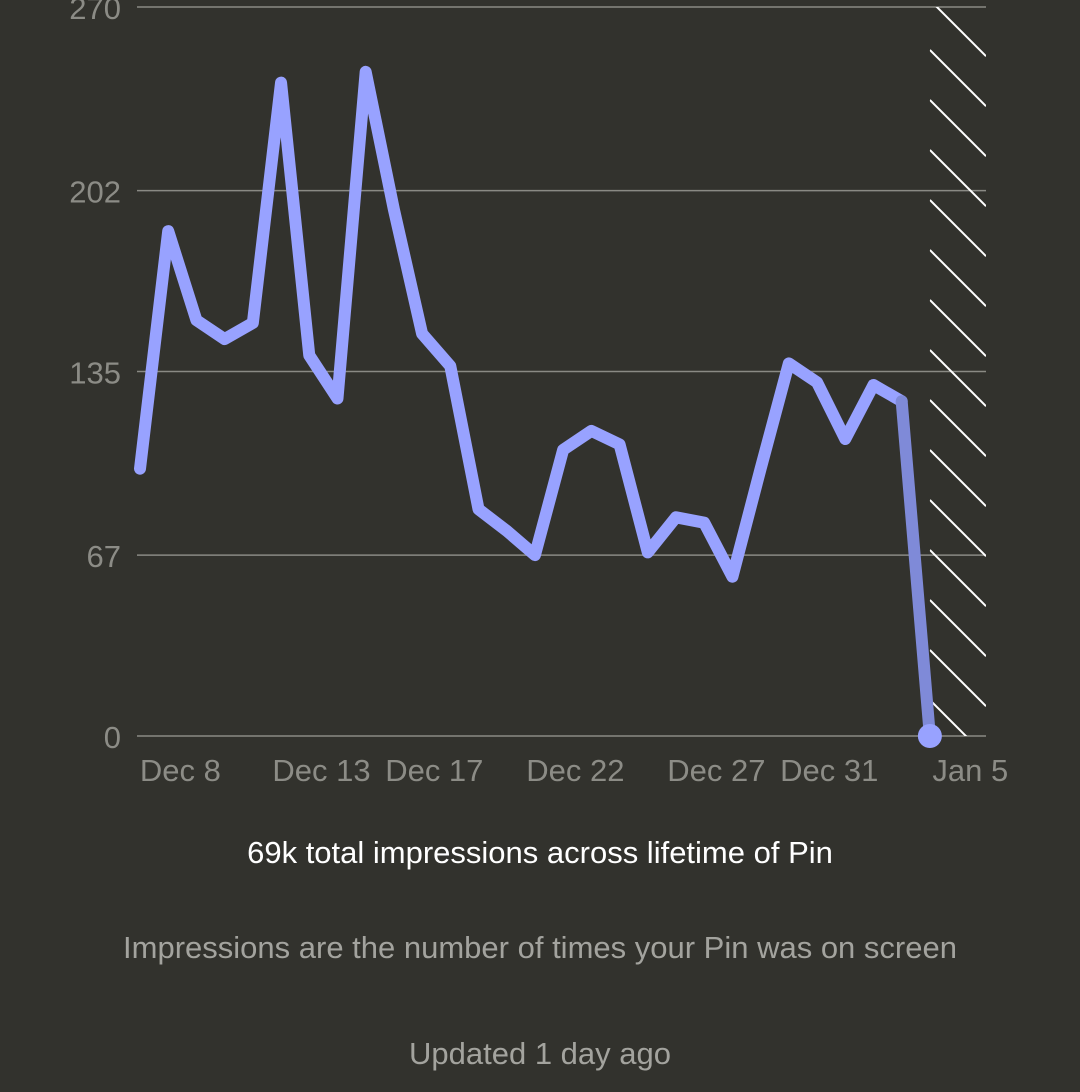  What do you see at coordinates (112, 737) in the screenshot?
I see `y-tick-label: 0` at bounding box center [112, 737].